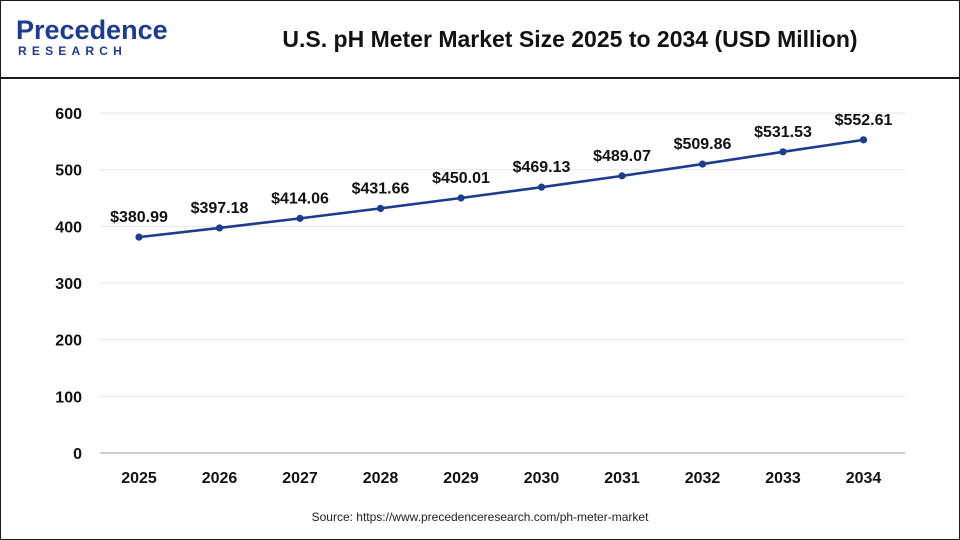  Describe the element at coordinates (220, 478) in the screenshot. I see `x-tick-label: 2026` at that location.